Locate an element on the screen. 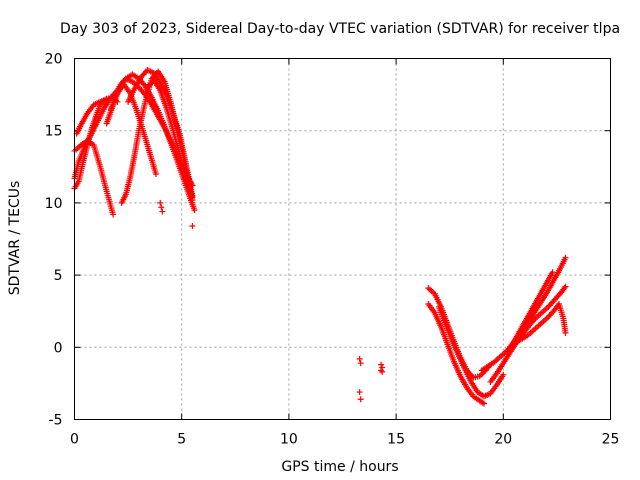 This screenshot has width=640, height=480. x-axis-label: GPS time / hours is located at coordinates (339, 467).